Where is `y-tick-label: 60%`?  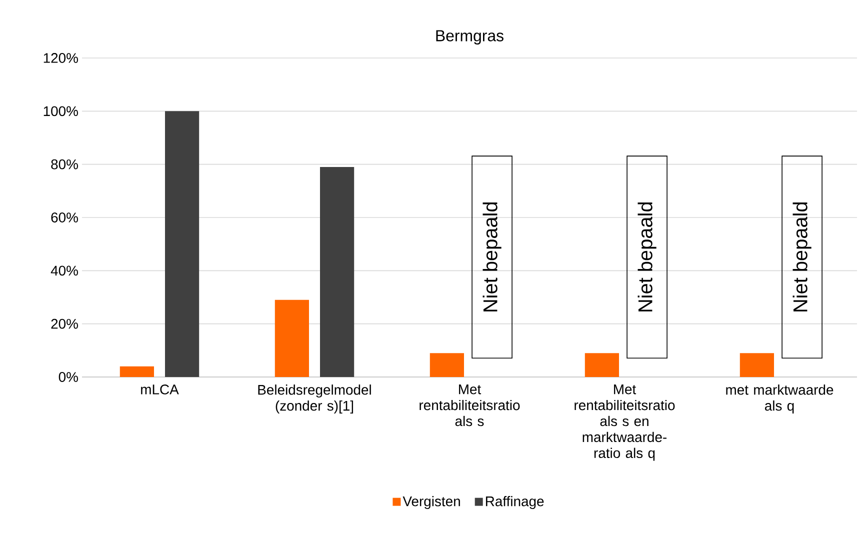 y-tick-label: 60% is located at coordinates (64, 217).